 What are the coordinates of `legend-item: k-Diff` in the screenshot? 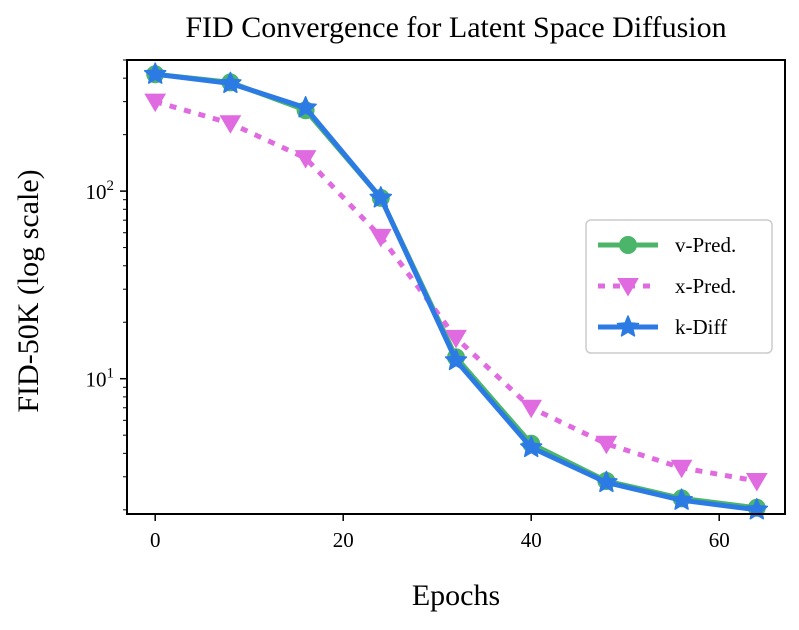 It's located at (662, 327).